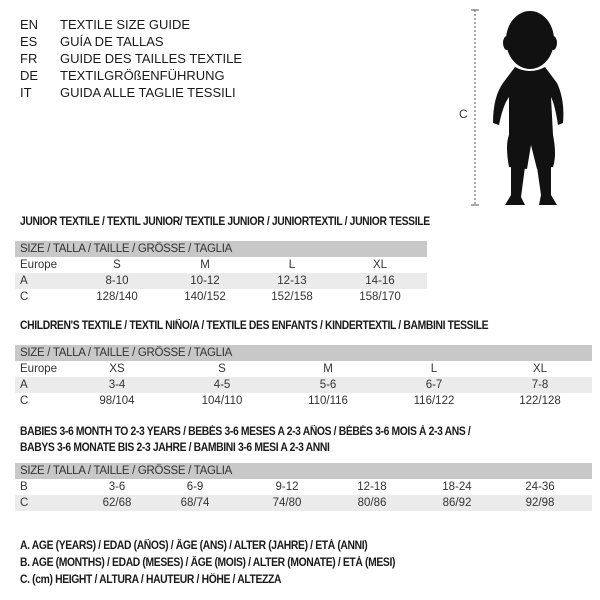 The width and height of the screenshot is (600, 600). I want to click on table-cell: 80/86, so click(372, 503).